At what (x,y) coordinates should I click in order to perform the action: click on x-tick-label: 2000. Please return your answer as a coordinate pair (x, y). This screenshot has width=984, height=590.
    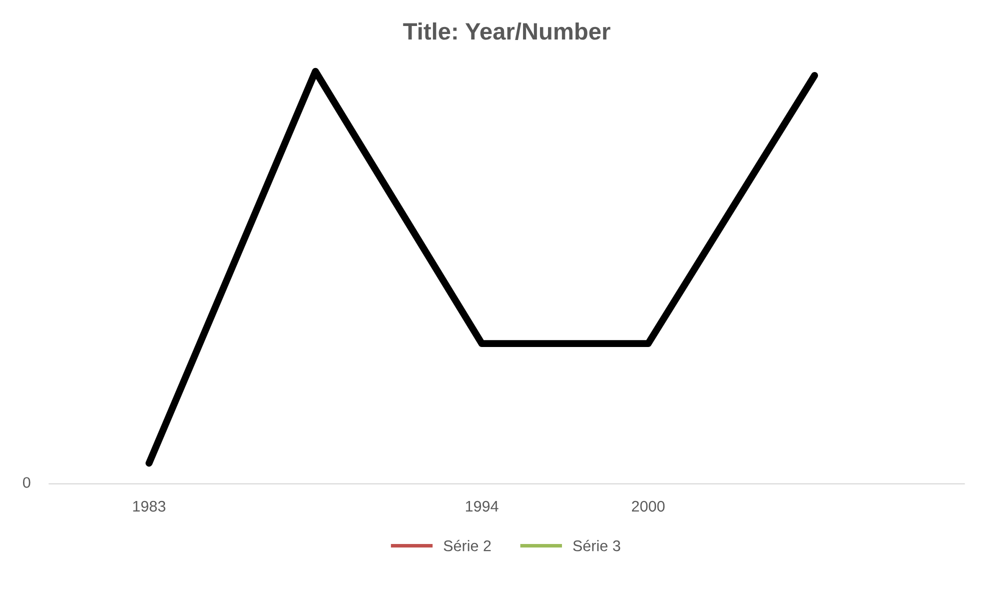
    Looking at the image, I should click on (648, 506).